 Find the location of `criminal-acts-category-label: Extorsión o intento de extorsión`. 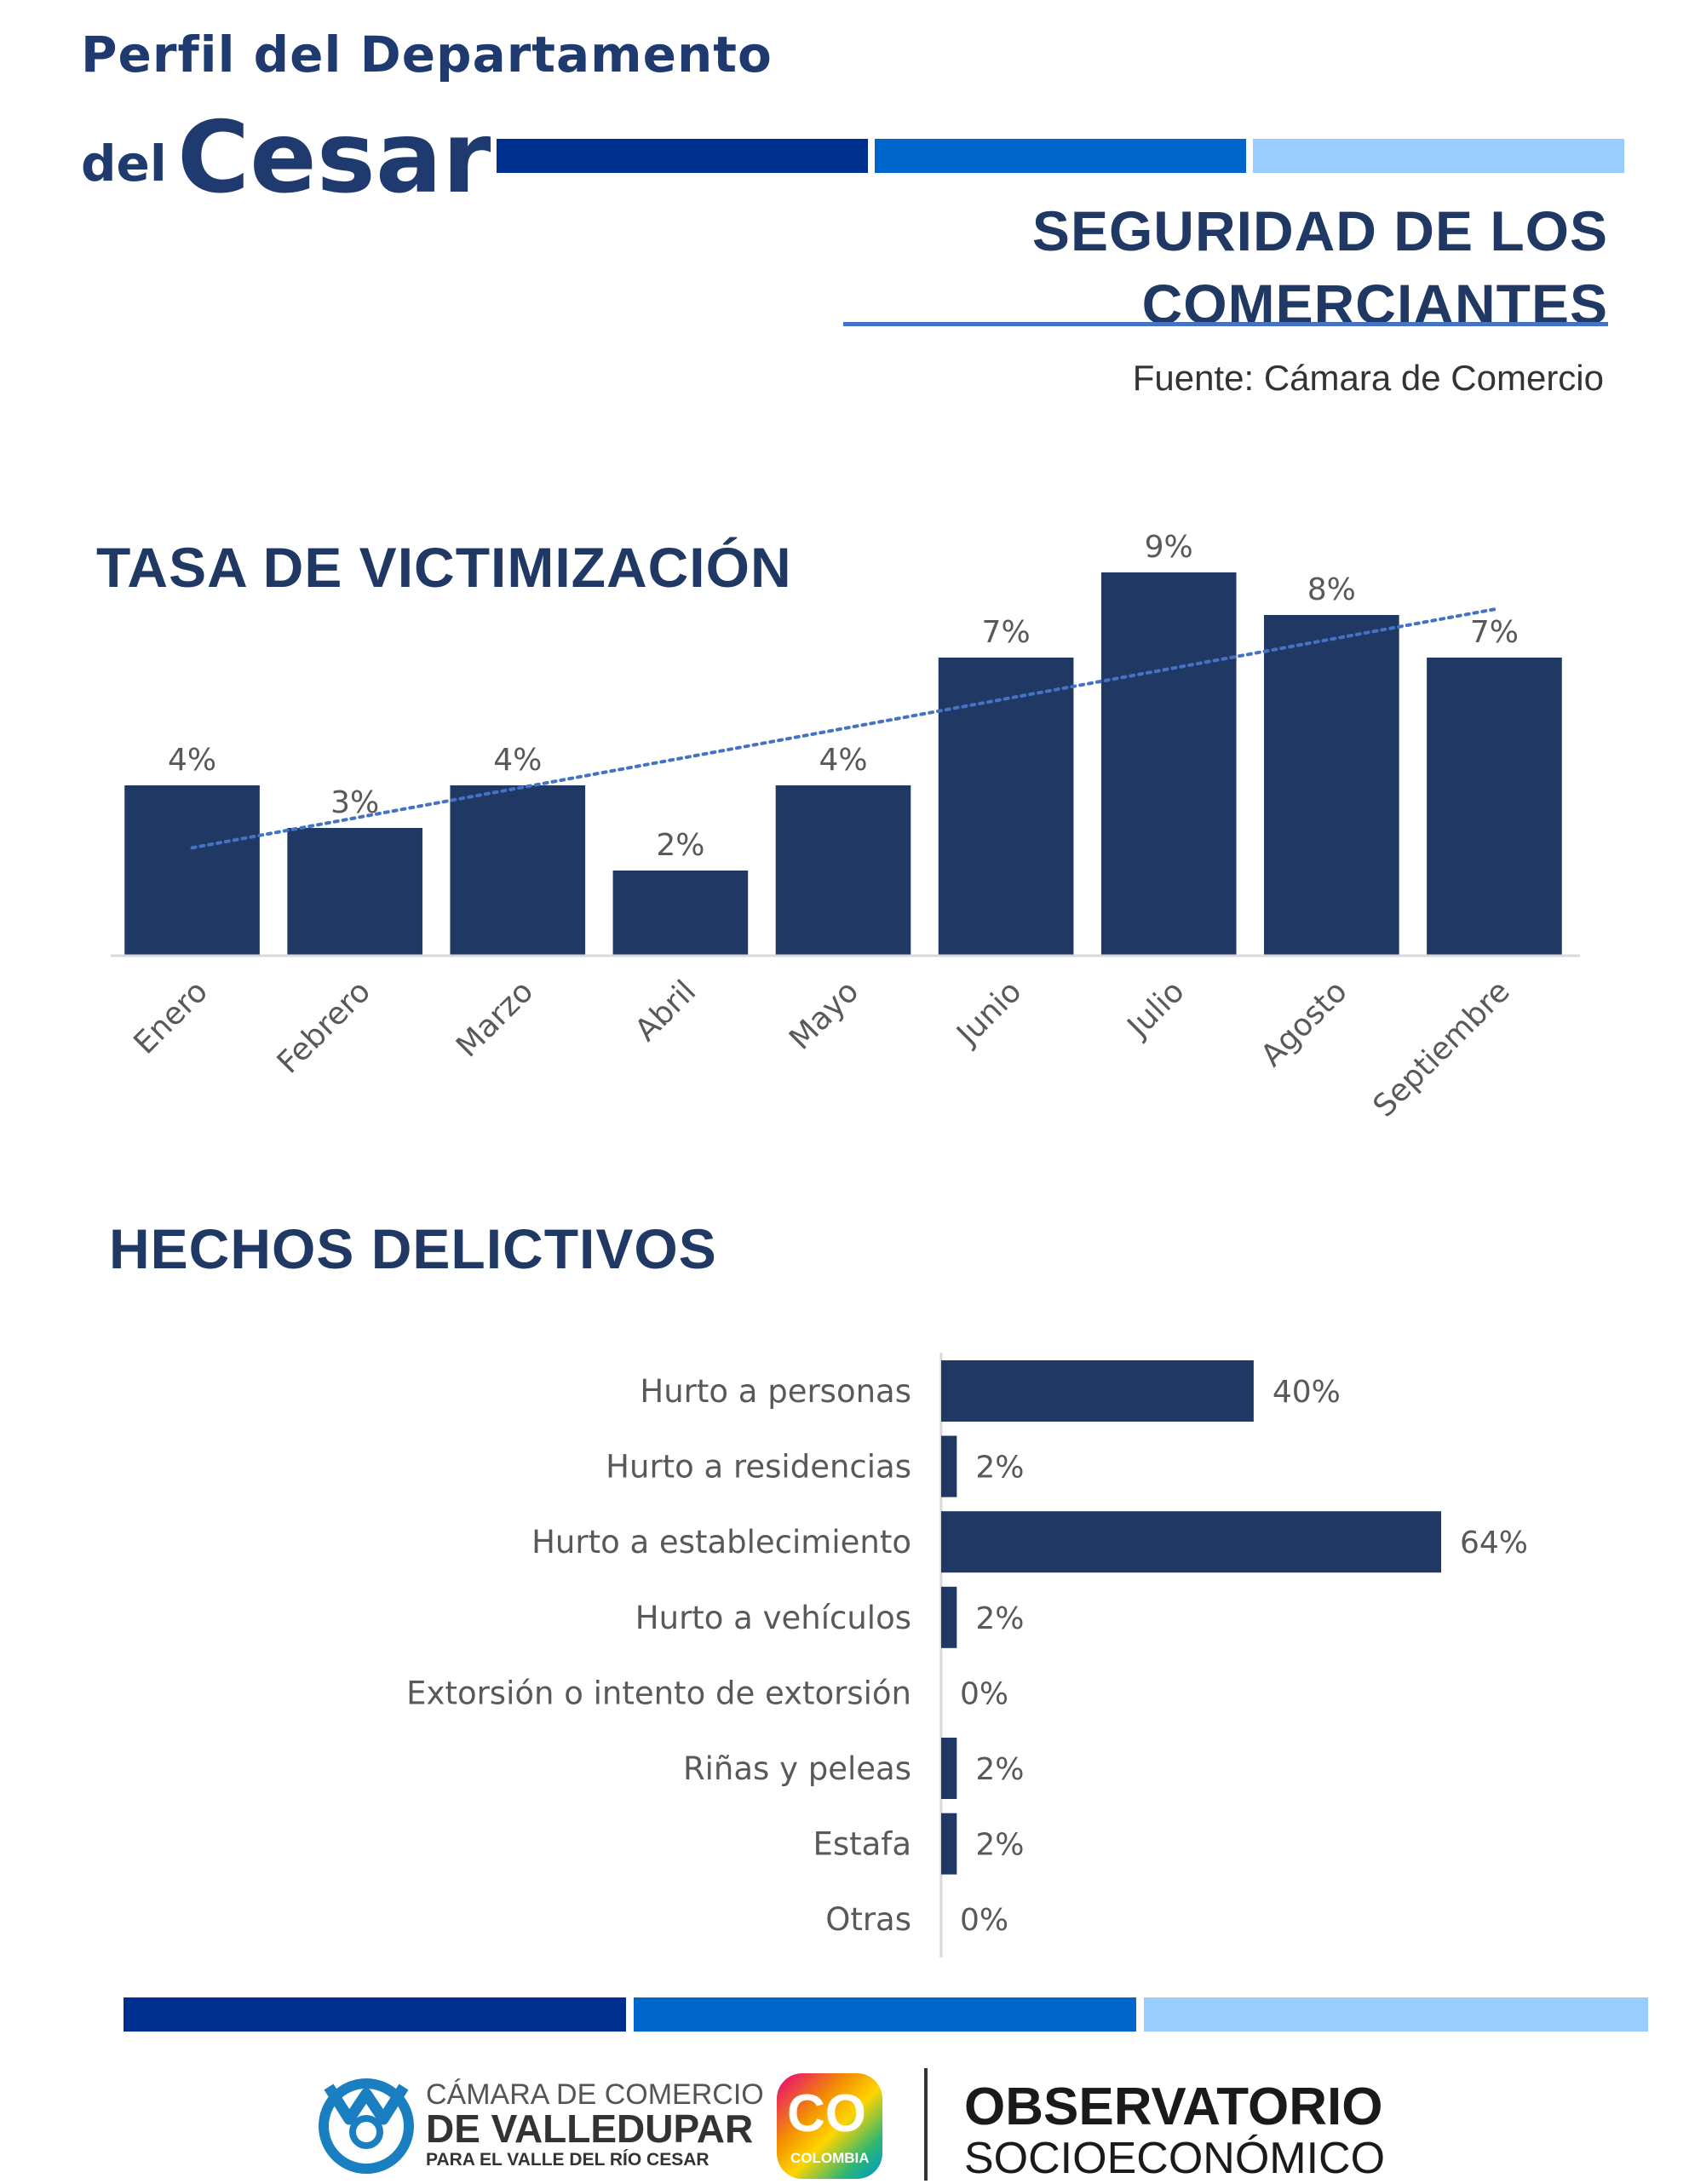

criminal-acts-category-label: Extorsión o intento de extorsión is located at coordinates (658, 1693).